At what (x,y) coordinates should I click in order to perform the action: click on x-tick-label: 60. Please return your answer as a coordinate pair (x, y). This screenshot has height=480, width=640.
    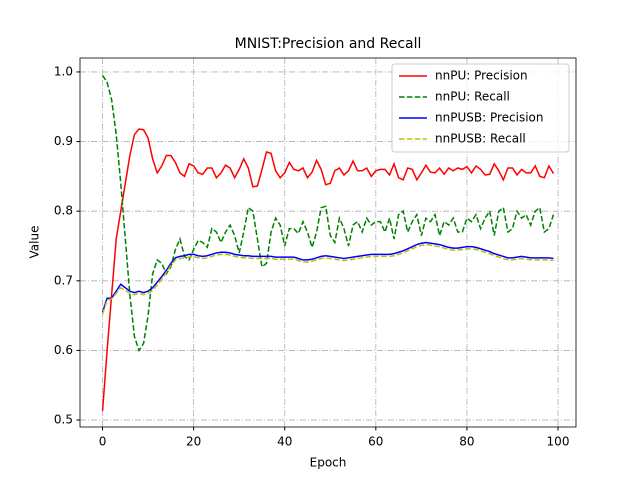
    Looking at the image, I should click on (375, 442).